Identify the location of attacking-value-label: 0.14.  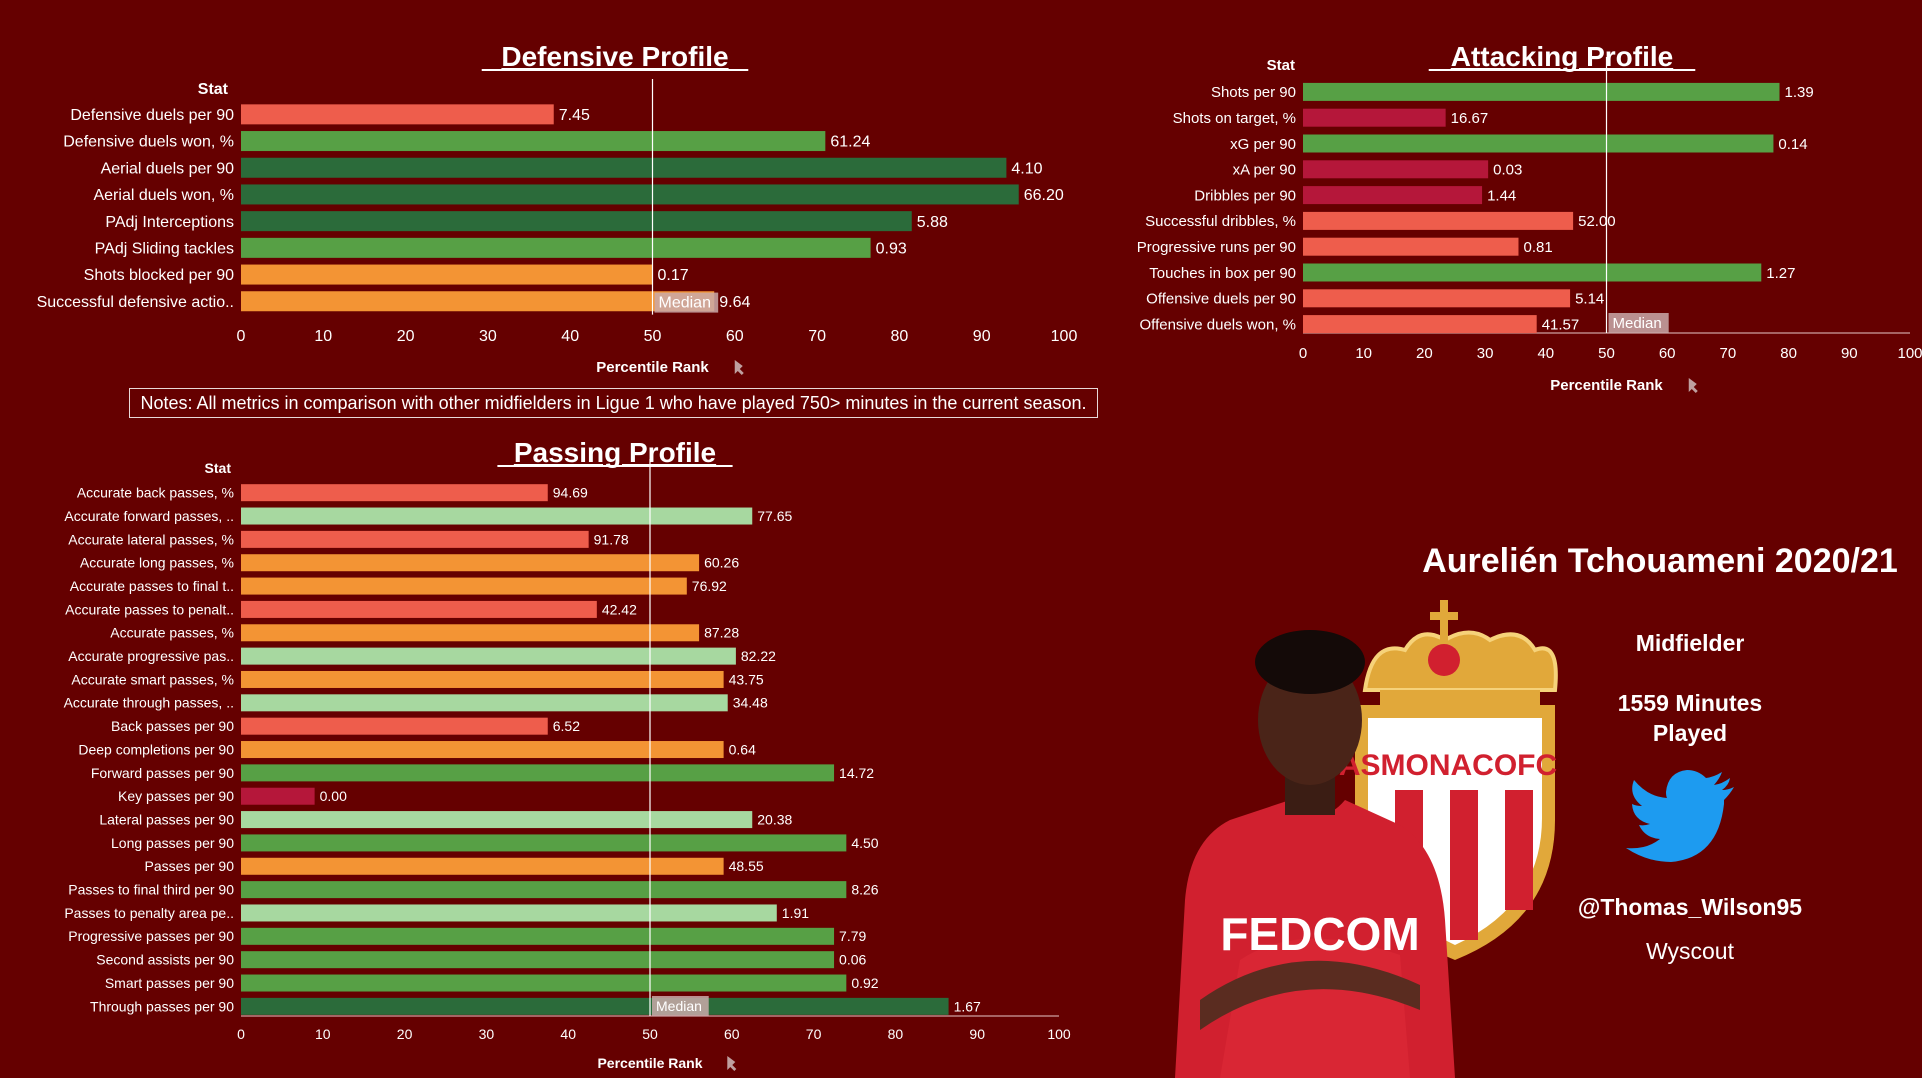
(1792, 144).